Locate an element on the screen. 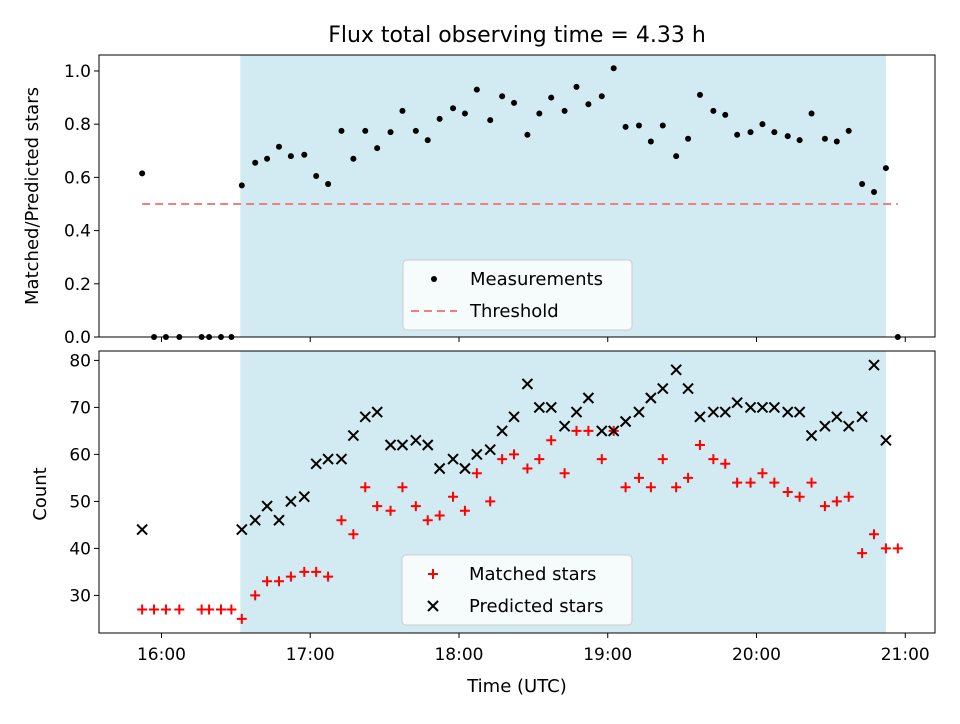 The height and width of the screenshot is (724, 960). x-tick-label: 21:00 is located at coordinates (905, 655).